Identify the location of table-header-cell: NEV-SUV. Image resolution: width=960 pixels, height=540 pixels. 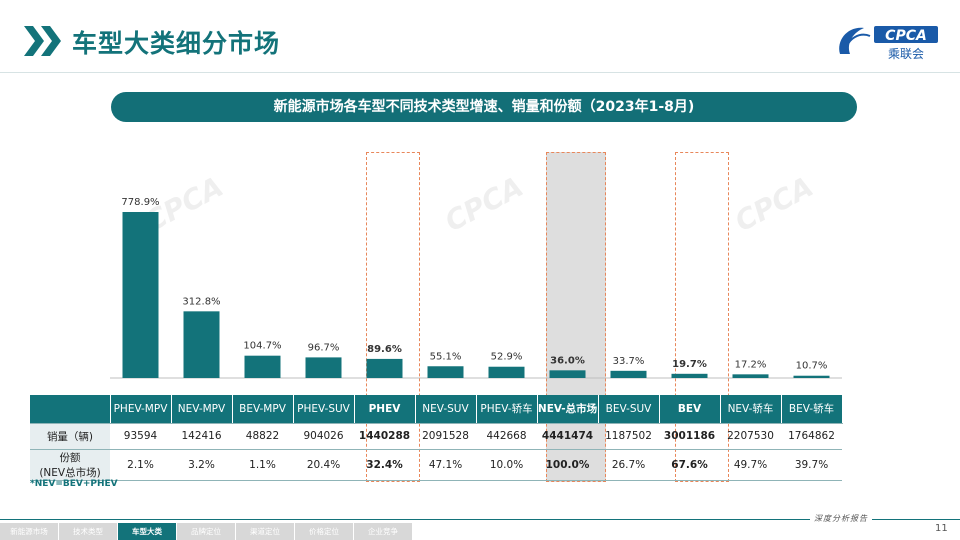
(446, 409).